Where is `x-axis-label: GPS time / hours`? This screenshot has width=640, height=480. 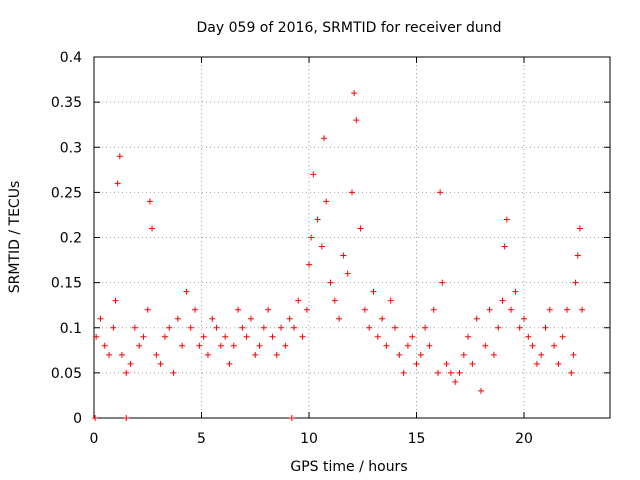 x-axis-label: GPS time / hours is located at coordinates (348, 467).